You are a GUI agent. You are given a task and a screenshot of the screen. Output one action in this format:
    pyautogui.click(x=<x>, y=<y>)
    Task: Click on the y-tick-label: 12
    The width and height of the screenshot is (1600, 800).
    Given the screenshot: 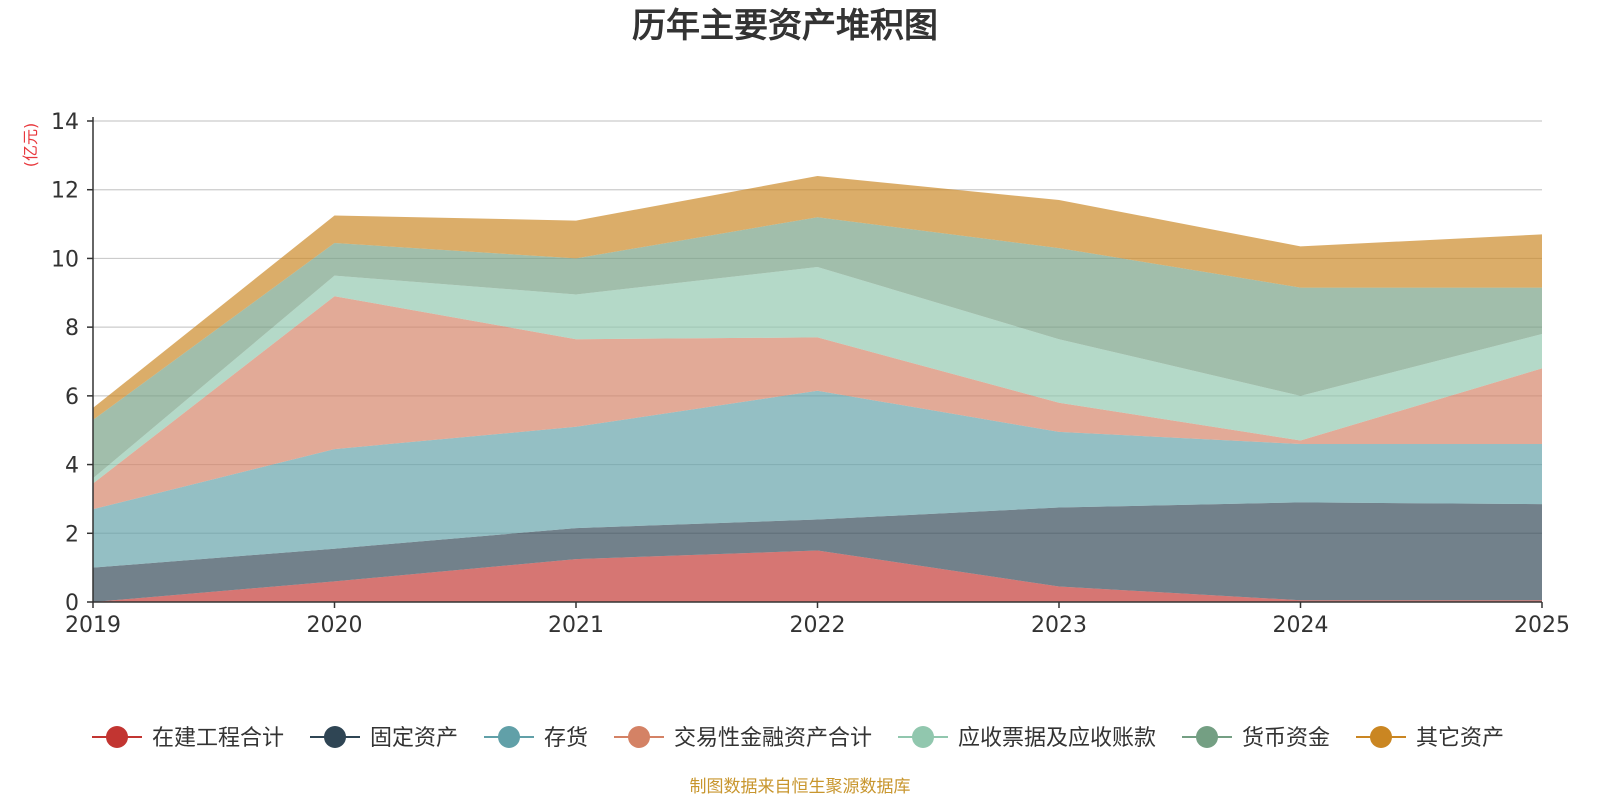 What is the action you would take?
    pyautogui.click(x=65, y=191)
    